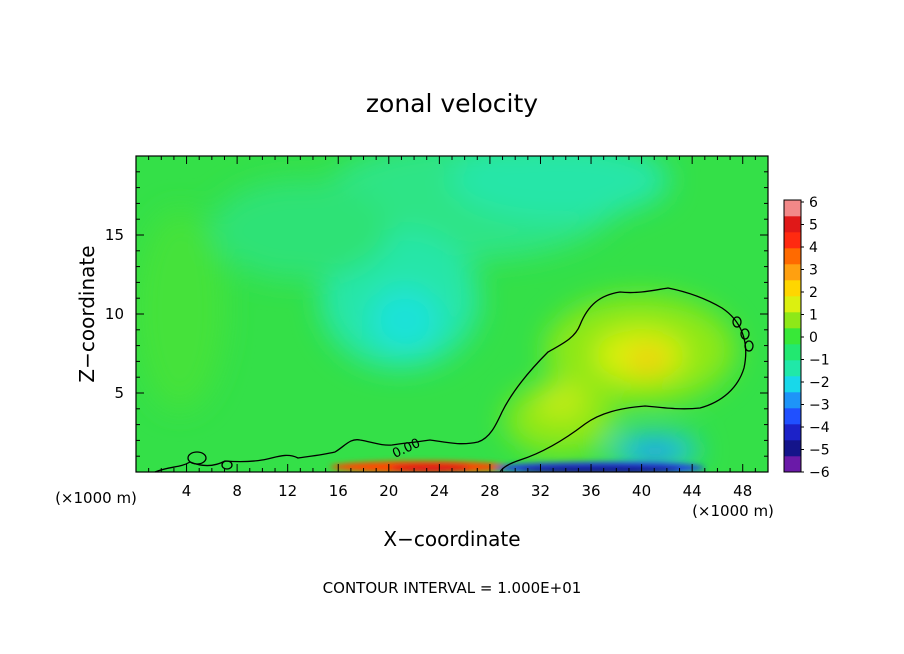 The width and height of the screenshot is (904, 654). Describe the element at coordinates (467, 491) in the screenshot. I see `x-tick-labels: 4 8 12 16 20 24 28 32 36 40 44 48` at that location.